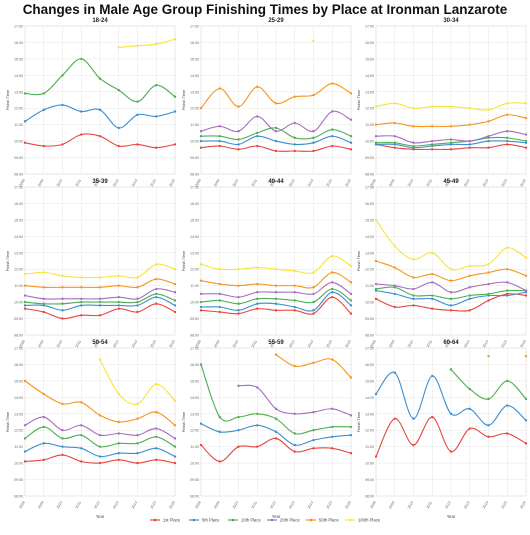 The image size is (530, 535). Describe the element at coordinates (372, 183) in the screenshot. I see `x-tick-label: 2008` at that location.